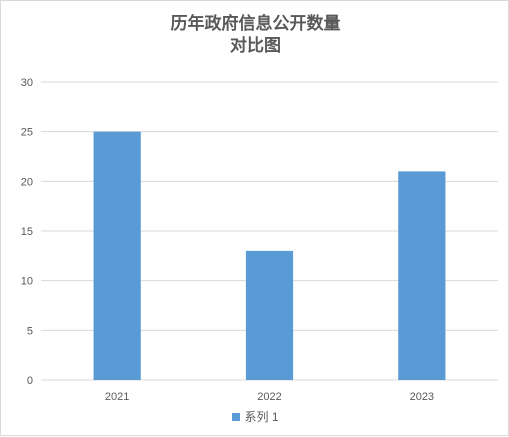 This screenshot has height=437, width=509. What do you see at coordinates (30, 381) in the screenshot?
I see `y-tick-label: 0` at bounding box center [30, 381].